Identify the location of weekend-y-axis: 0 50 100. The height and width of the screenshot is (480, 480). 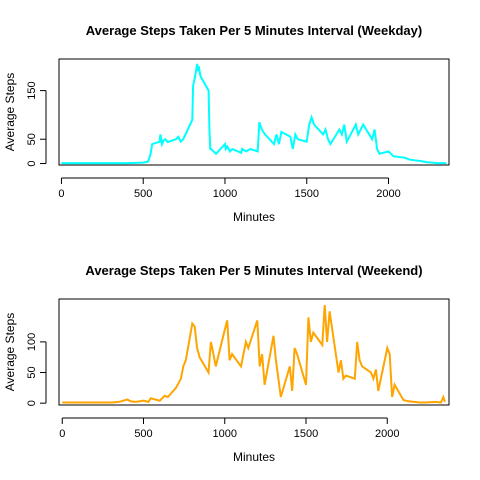
(36, 369).